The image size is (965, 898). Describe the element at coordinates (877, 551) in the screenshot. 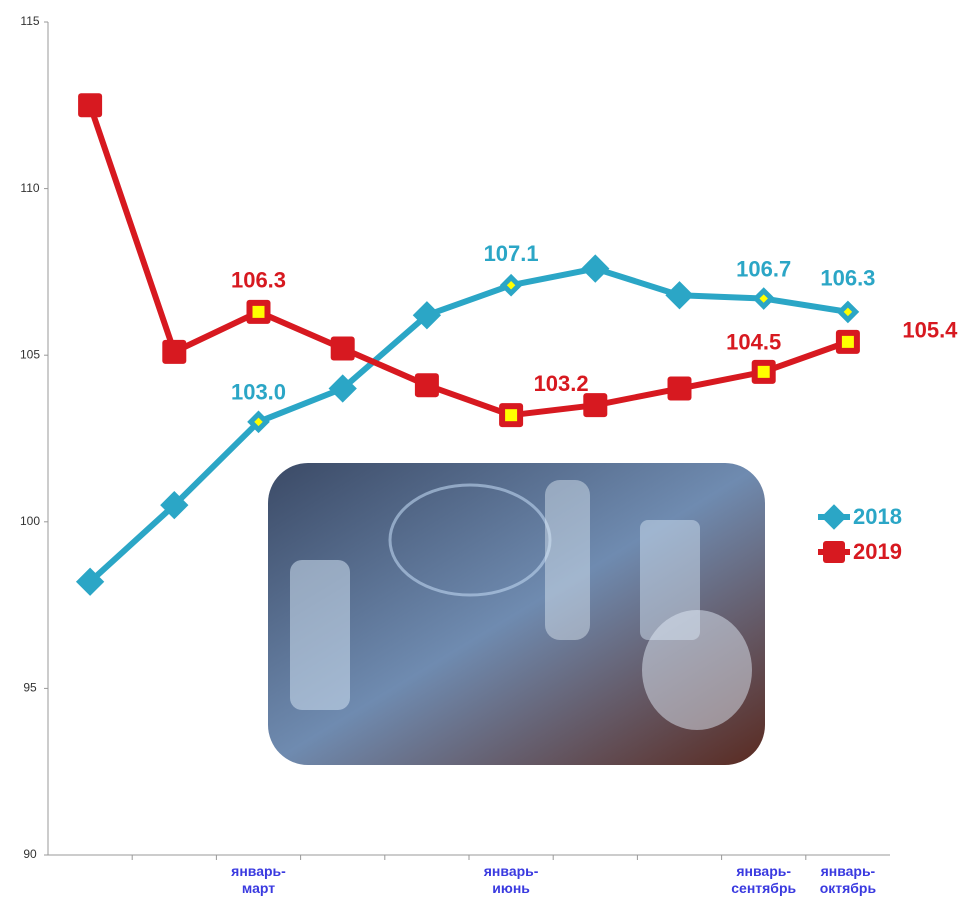

I see `legend-label: 2019` at that location.